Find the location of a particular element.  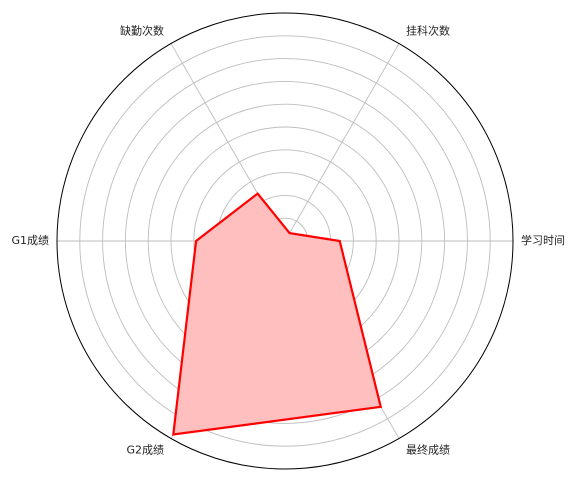

axis-label-3: 缺勤次数 is located at coordinates (142, 30).